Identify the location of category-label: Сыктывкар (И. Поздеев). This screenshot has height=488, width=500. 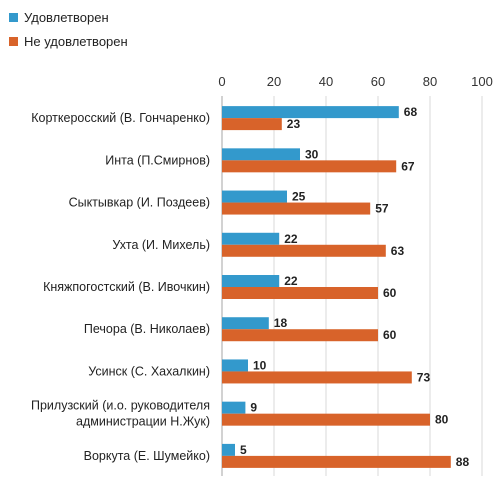
(139, 203).